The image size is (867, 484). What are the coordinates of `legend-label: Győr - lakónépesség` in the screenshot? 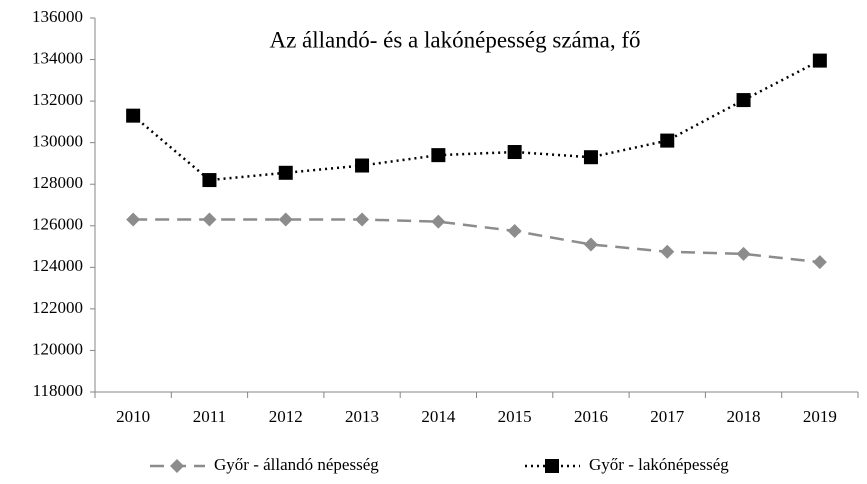 It's located at (659, 464).